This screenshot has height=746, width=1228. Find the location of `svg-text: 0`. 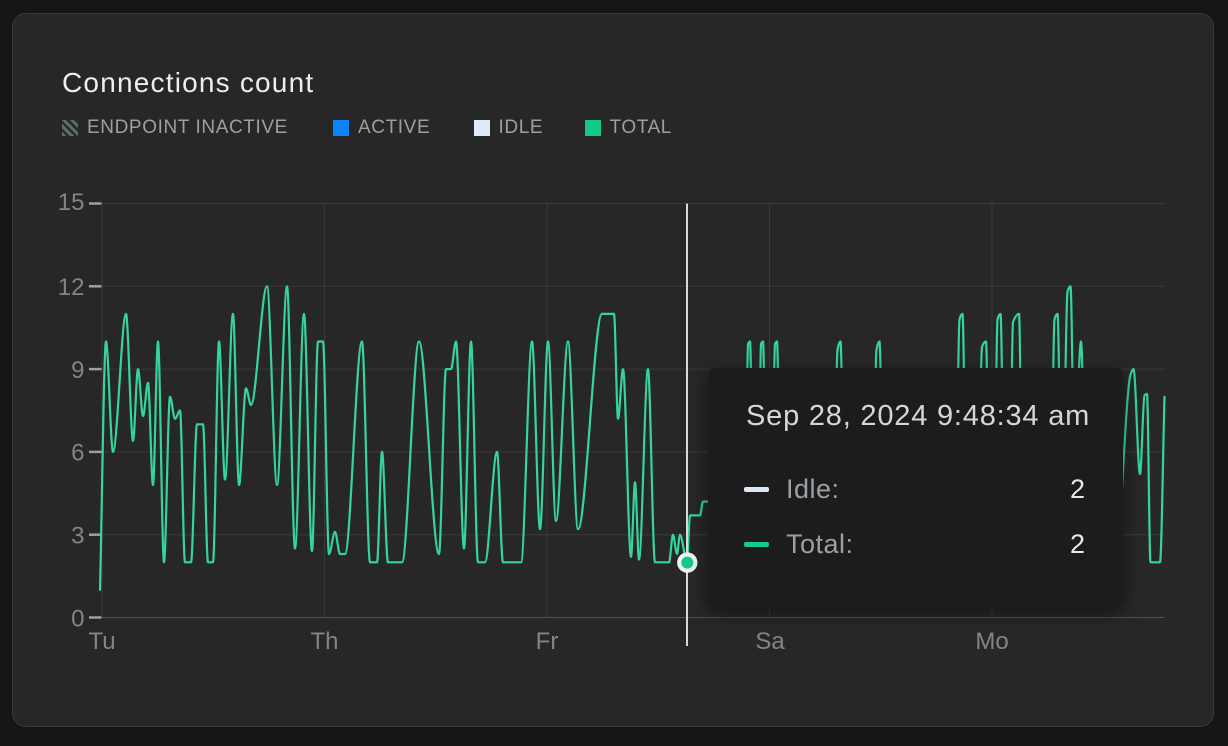

svg-text: 0 is located at coordinates (77, 618).